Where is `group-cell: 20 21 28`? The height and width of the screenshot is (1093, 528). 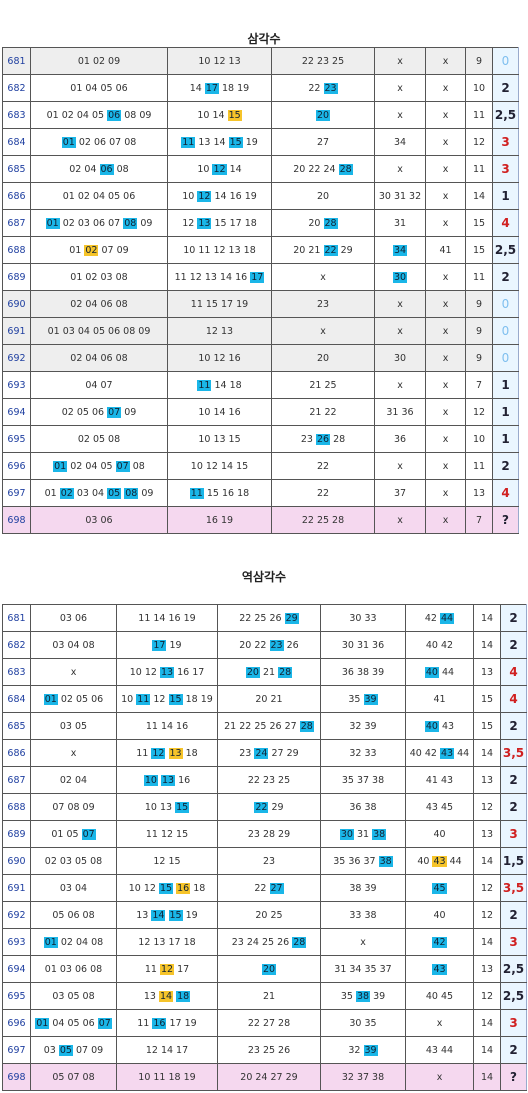
group-cell: 20 21 28 is located at coordinates (269, 672).